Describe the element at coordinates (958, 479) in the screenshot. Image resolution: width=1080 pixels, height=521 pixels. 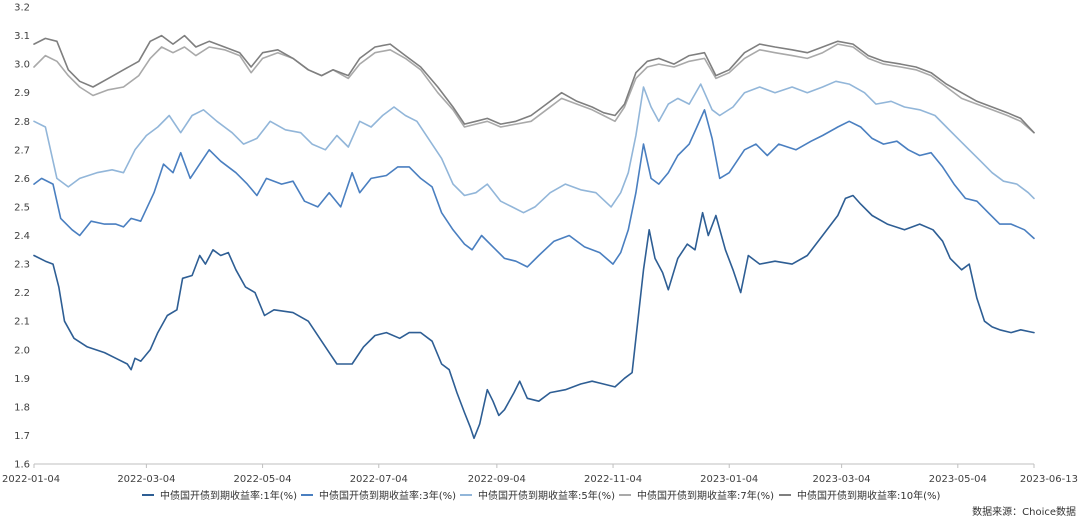
I see `x-tick-label: 2023-05-04` at that location.